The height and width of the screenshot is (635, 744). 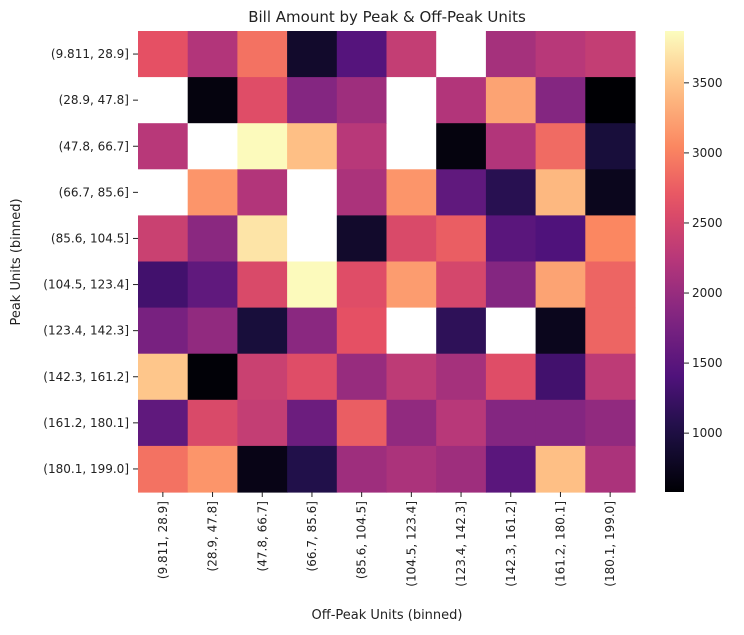 I want to click on x-tick-label: (85.6, 104.5], so click(x=362, y=540).